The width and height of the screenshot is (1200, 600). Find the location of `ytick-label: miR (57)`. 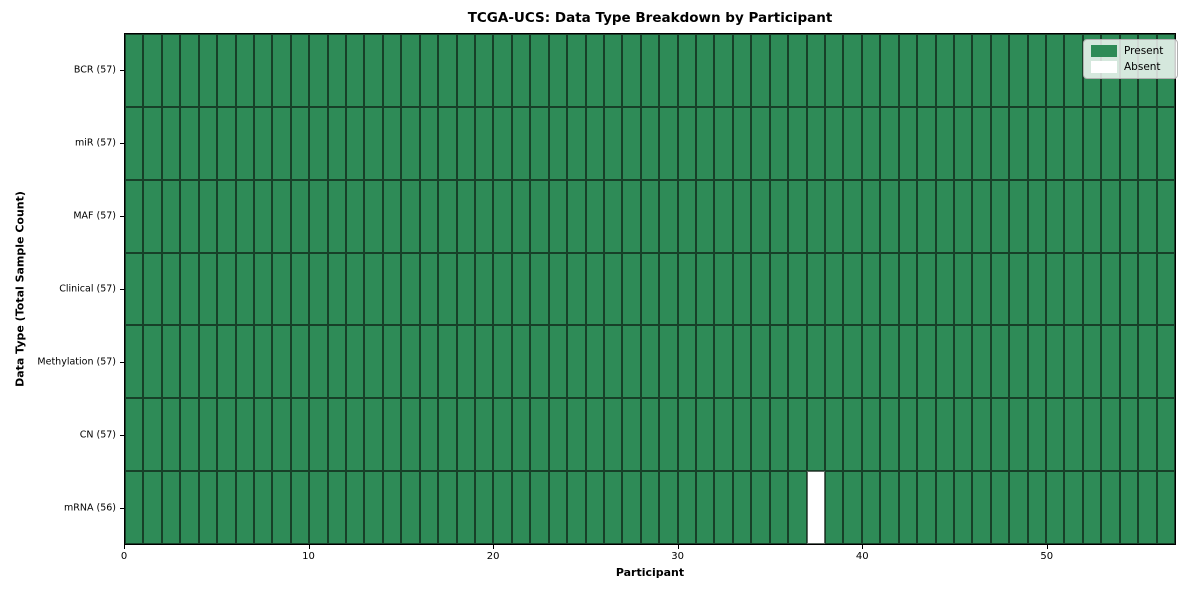

ytick-label: miR (57) is located at coordinates (95, 143).